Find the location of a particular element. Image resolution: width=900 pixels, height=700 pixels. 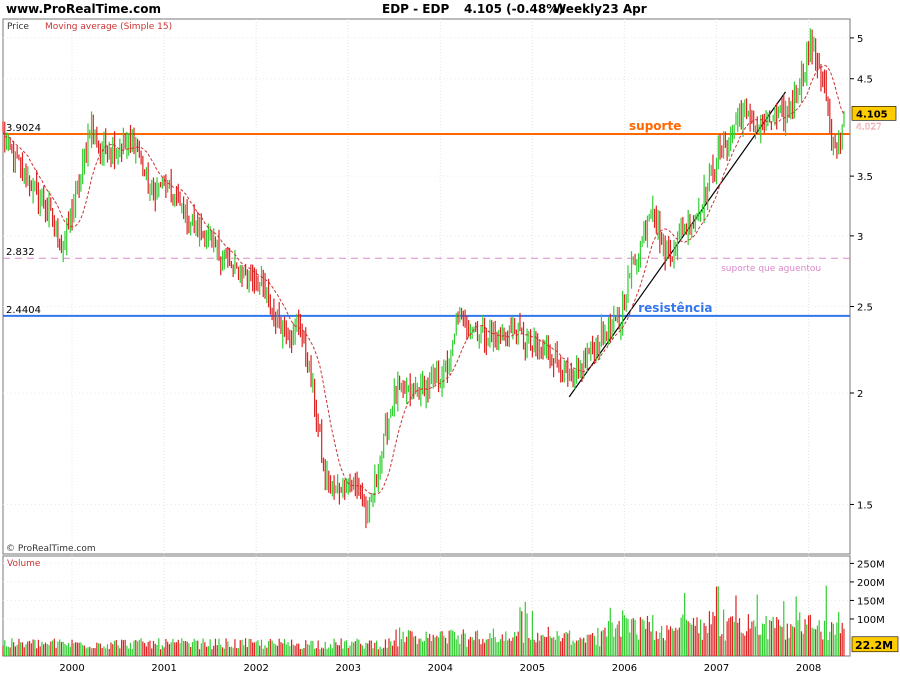

ma-last-value: 4.027 is located at coordinates (869, 127).